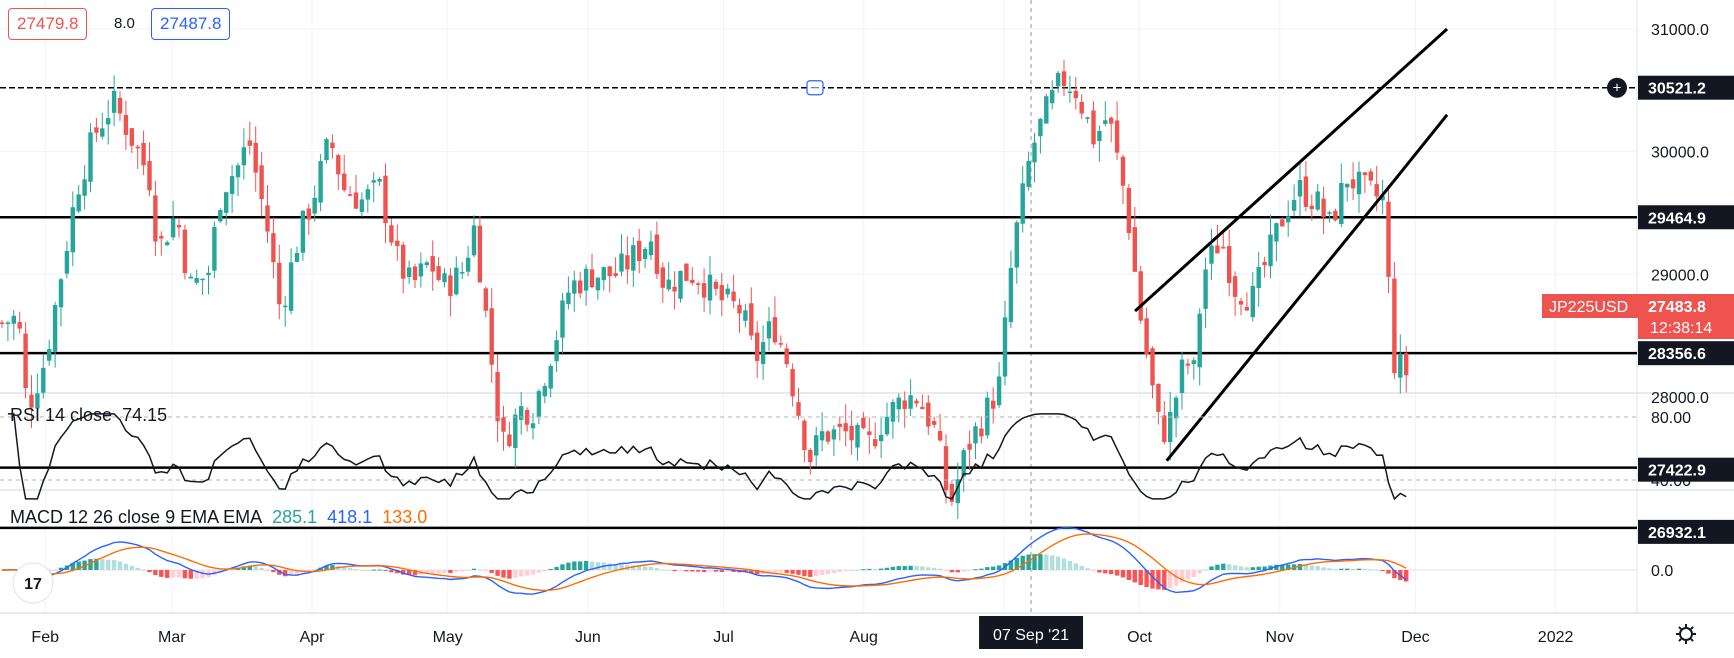  I want to click on trend-channel, so click(1291, 244).